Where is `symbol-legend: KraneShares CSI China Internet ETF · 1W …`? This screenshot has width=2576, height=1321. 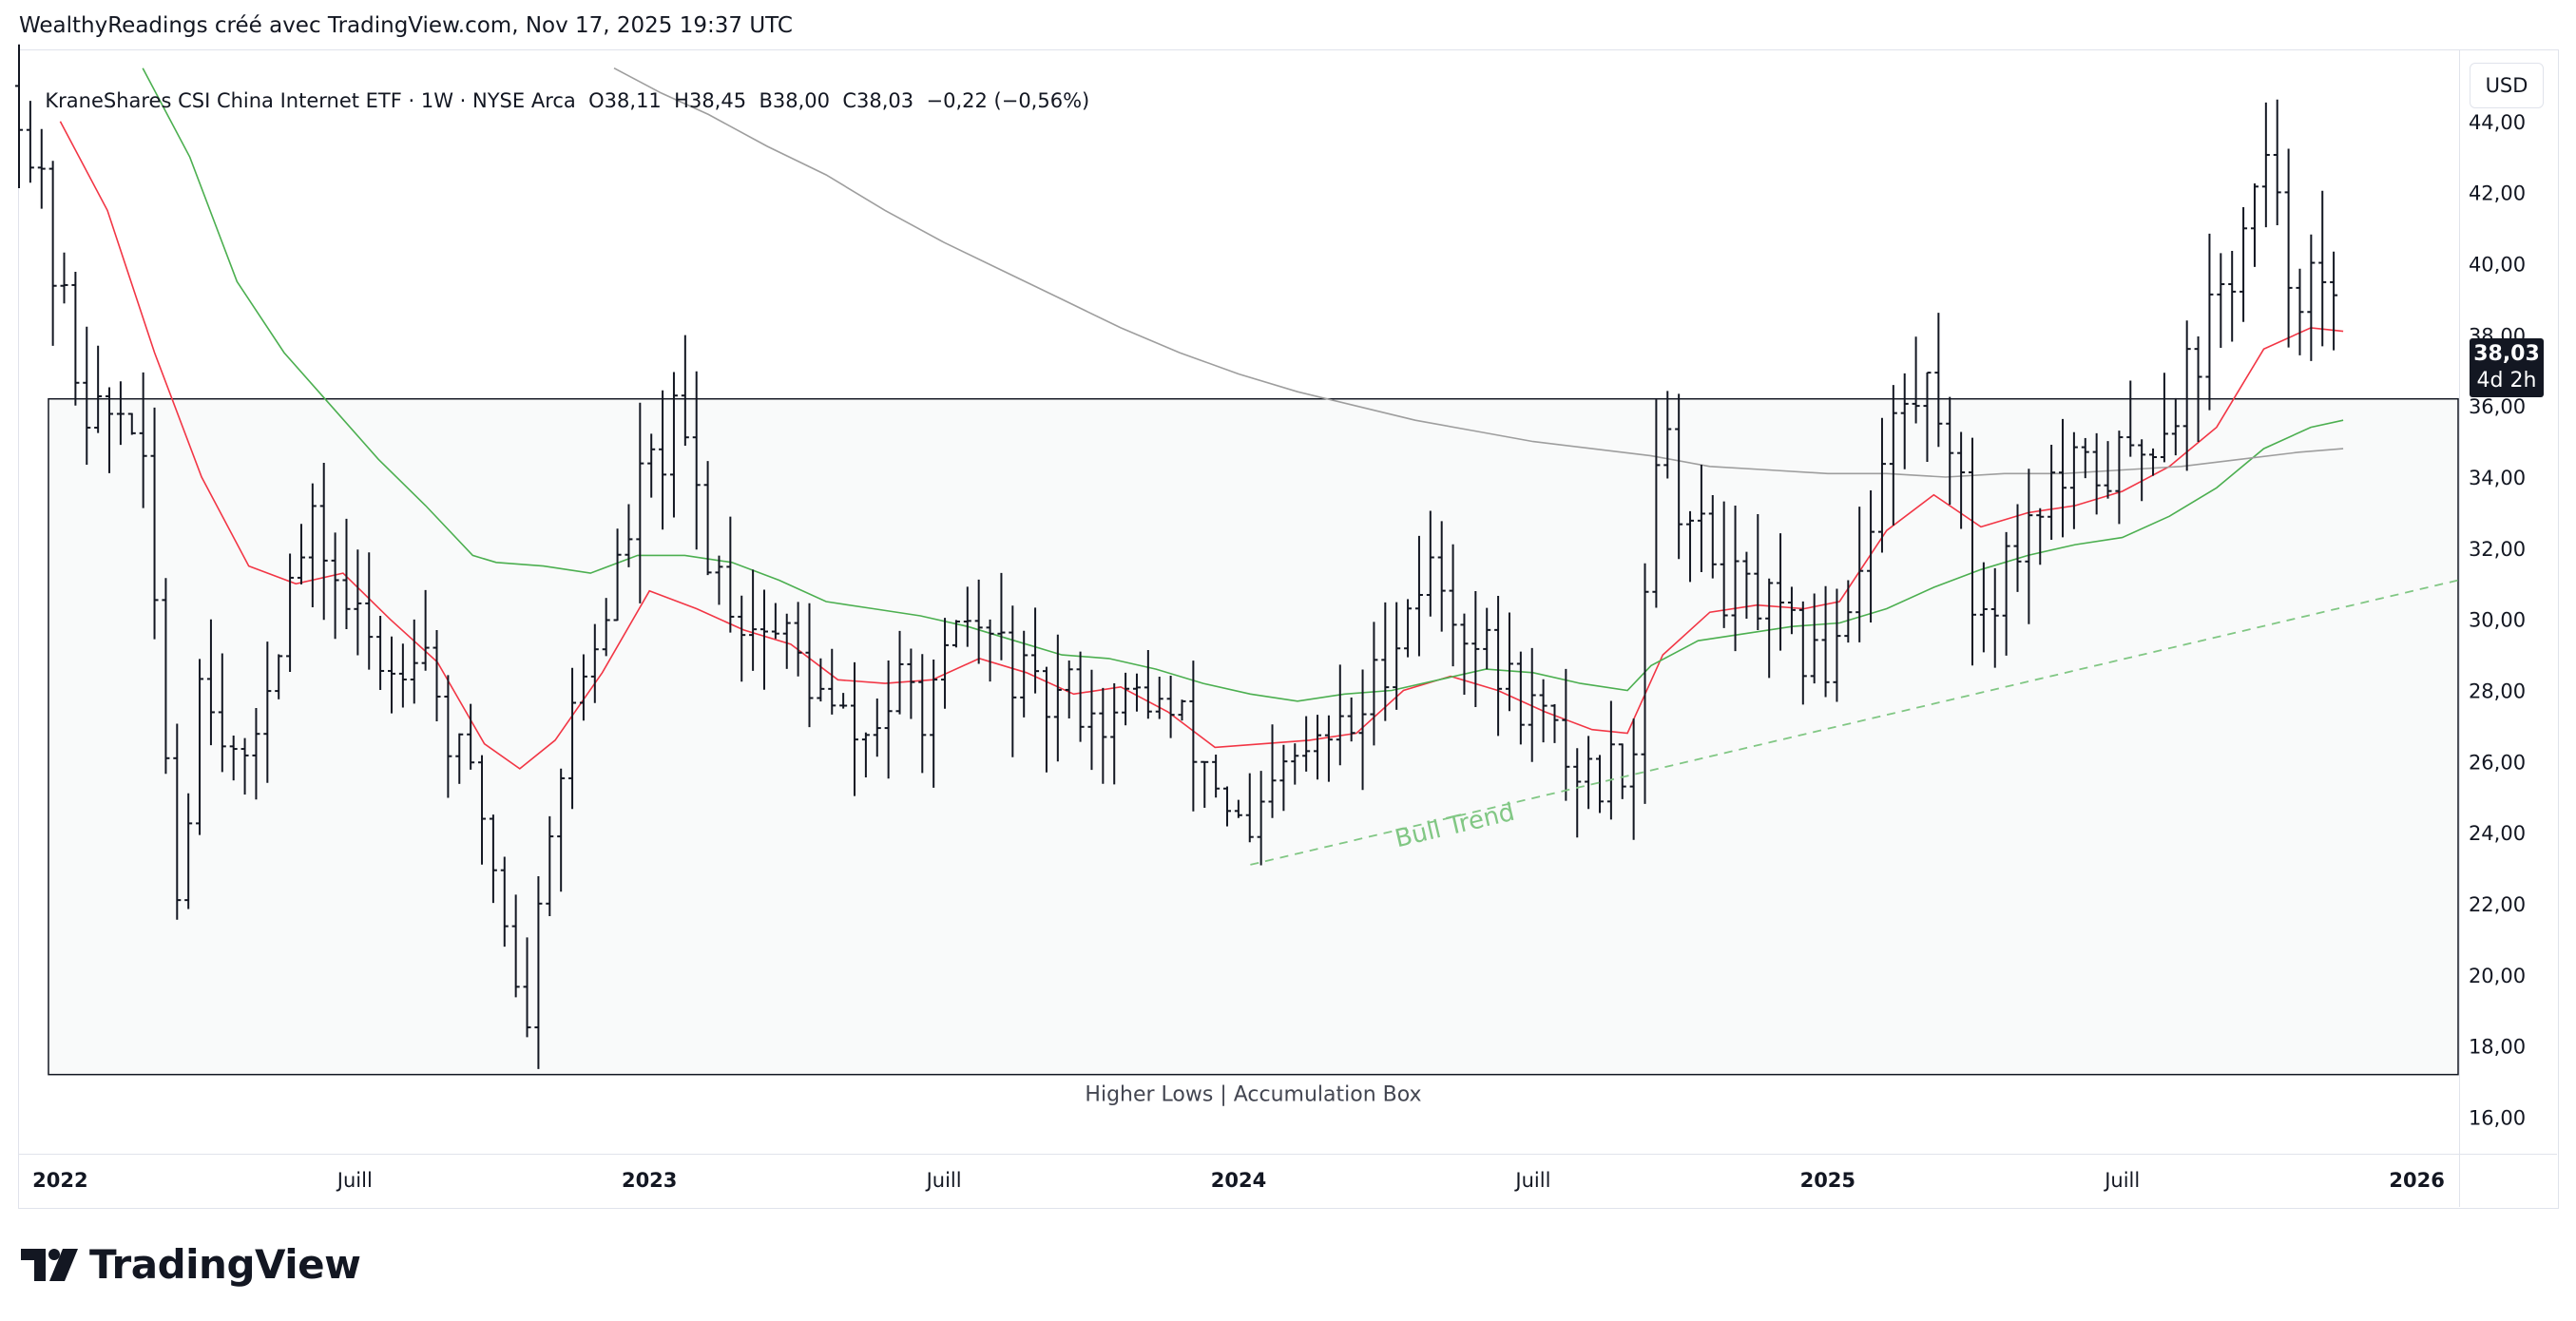
symbol-legend: KraneShares CSI China Internet ETF · 1W … is located at coordinates (560, 89).